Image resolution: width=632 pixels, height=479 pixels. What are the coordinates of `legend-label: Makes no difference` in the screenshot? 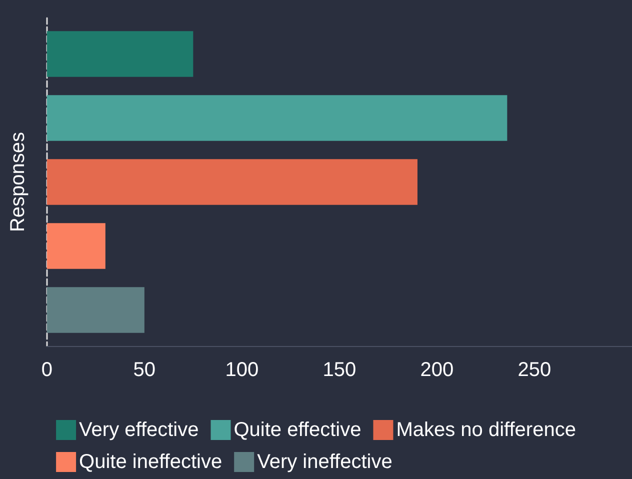 It's located at (486, 430).